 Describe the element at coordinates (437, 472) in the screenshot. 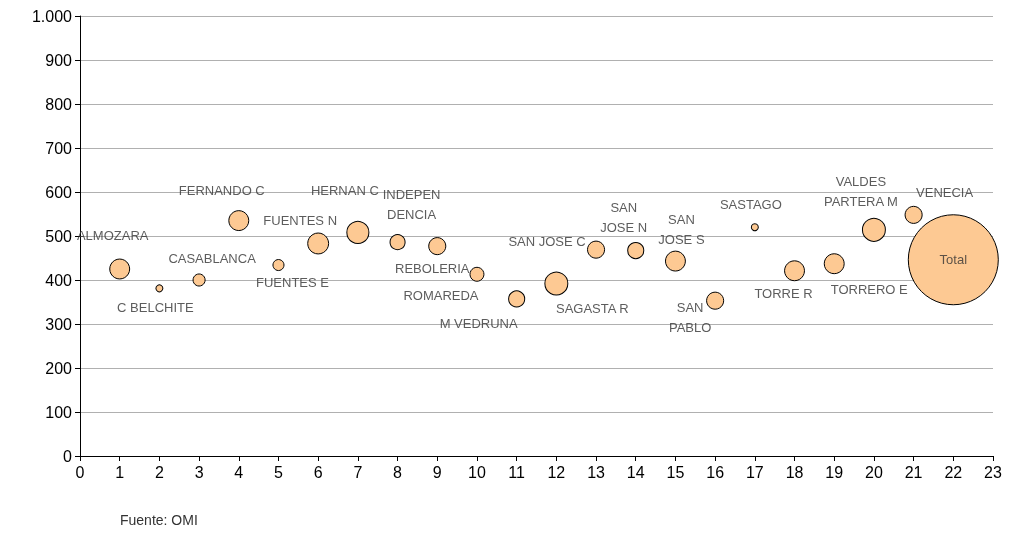

I see `x-tick-label: 9` at that location.